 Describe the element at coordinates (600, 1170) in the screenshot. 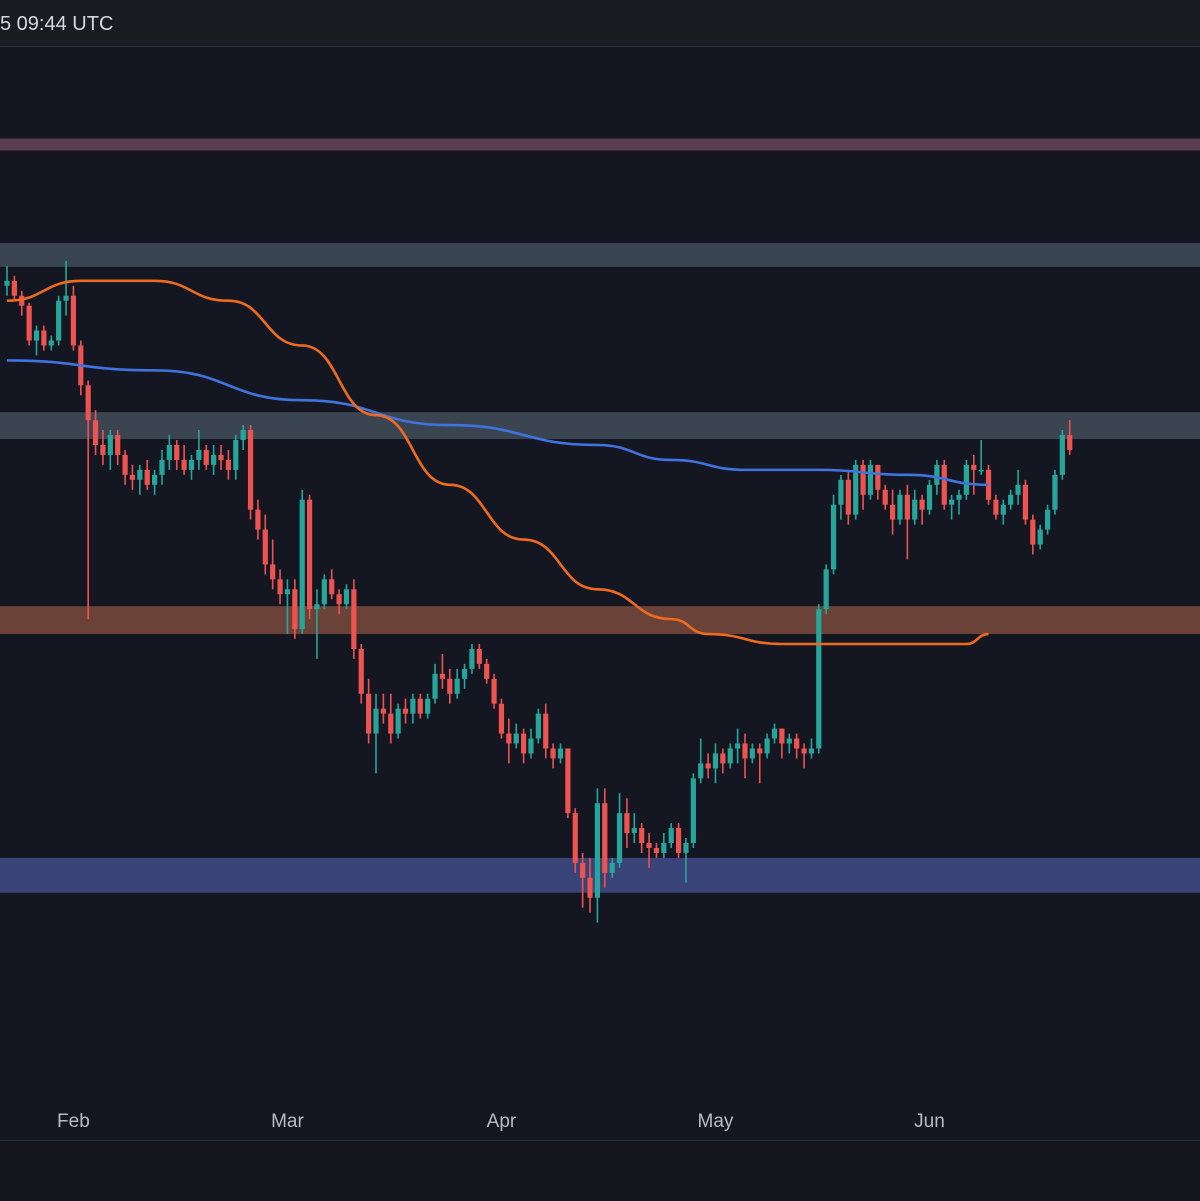

I see `chart-footer-bar` at that location.